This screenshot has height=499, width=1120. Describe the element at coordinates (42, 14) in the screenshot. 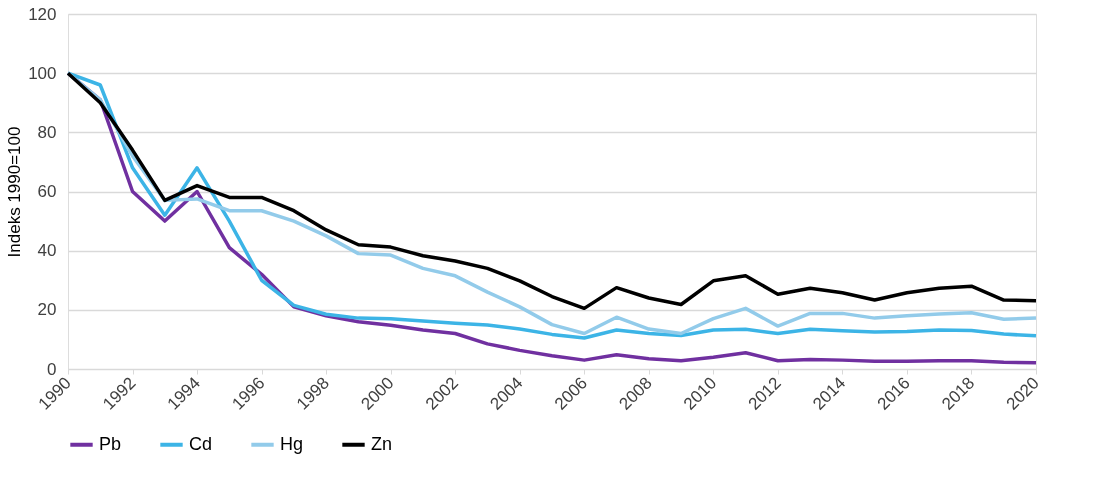

I see `y-tick-label: 120` at that location.